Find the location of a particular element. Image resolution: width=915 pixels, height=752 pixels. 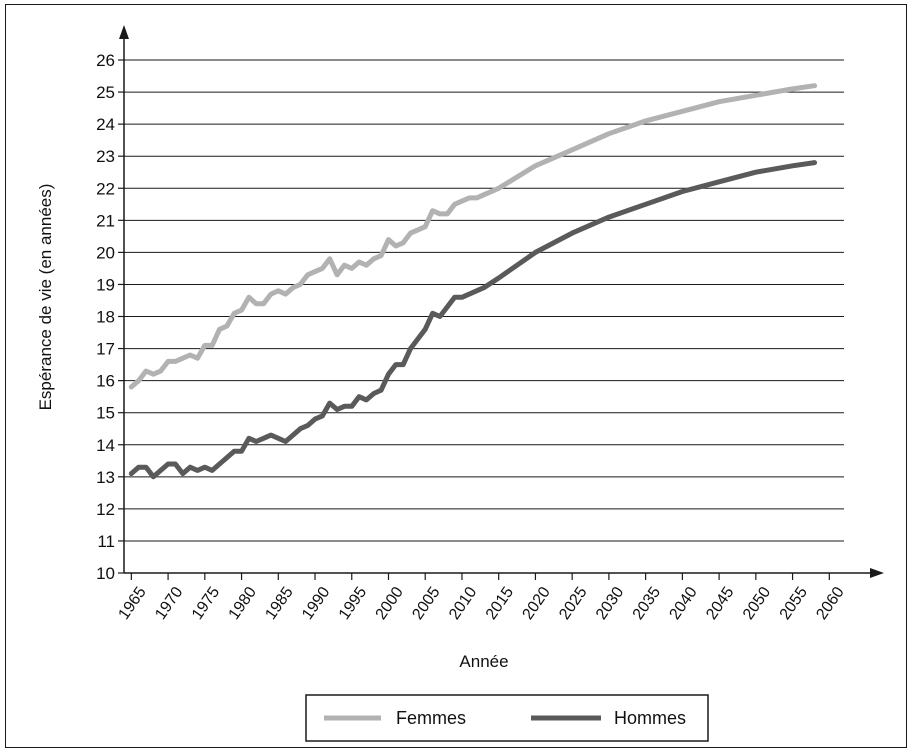

x-tick-label: 2010 is located at coordinates (463, 603).